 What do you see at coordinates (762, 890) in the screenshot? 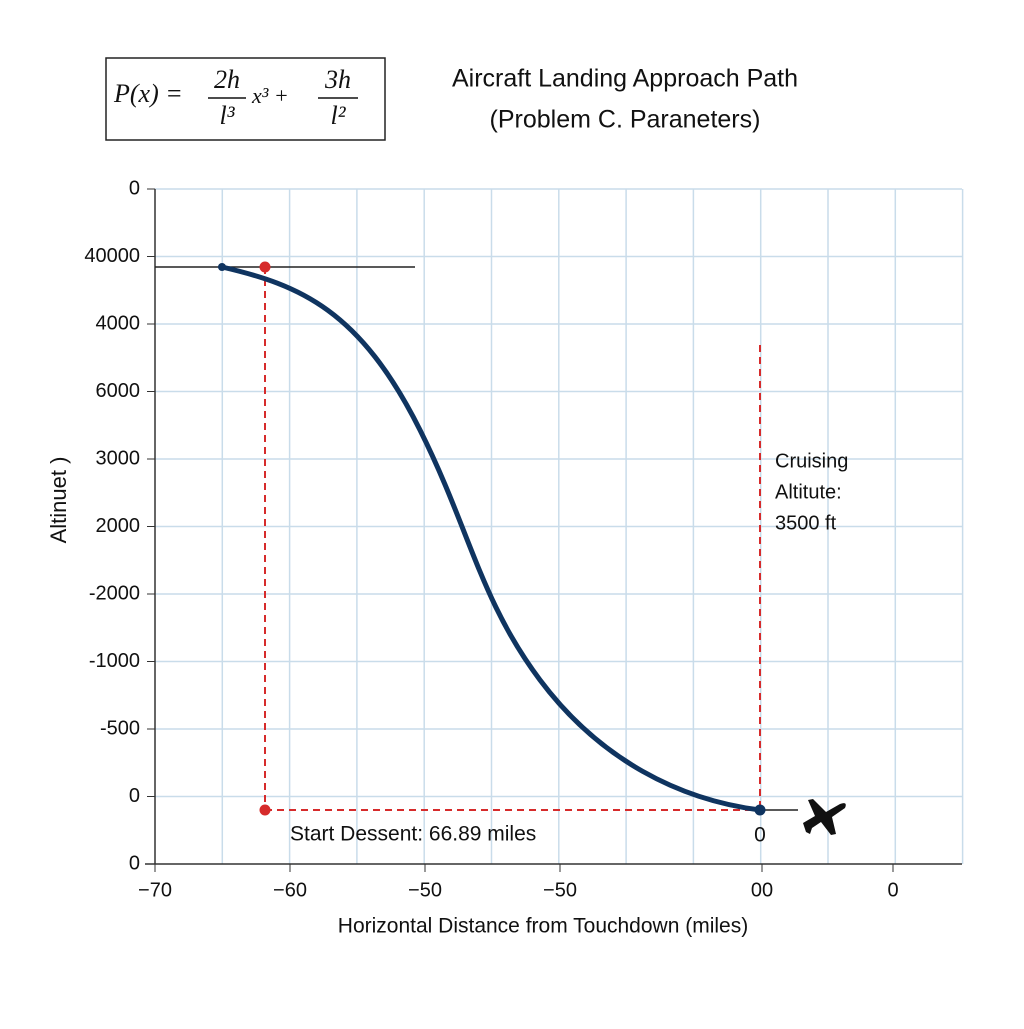
I see `x-tick-label: 00` at bounding box center [762, 890].